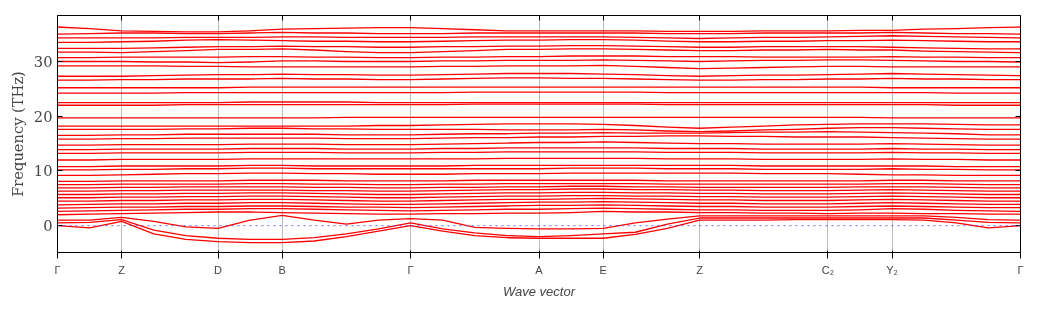 This screenshot has width=1041, height=310. Describe the element at coordinates (603, 269) in the screenshot. I see `x-tick-label: E` at that location.